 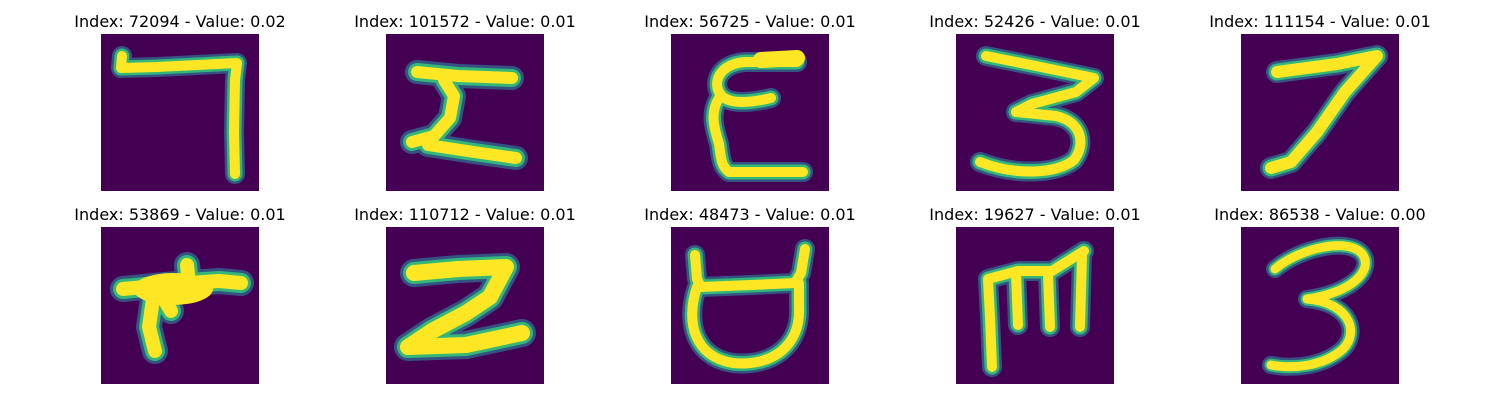 What do you see at coordinates (180, 214) in the screenshot?
I see `panel-title: Index: 53869 - Value: 0.01` at bounding box center [180, 214].